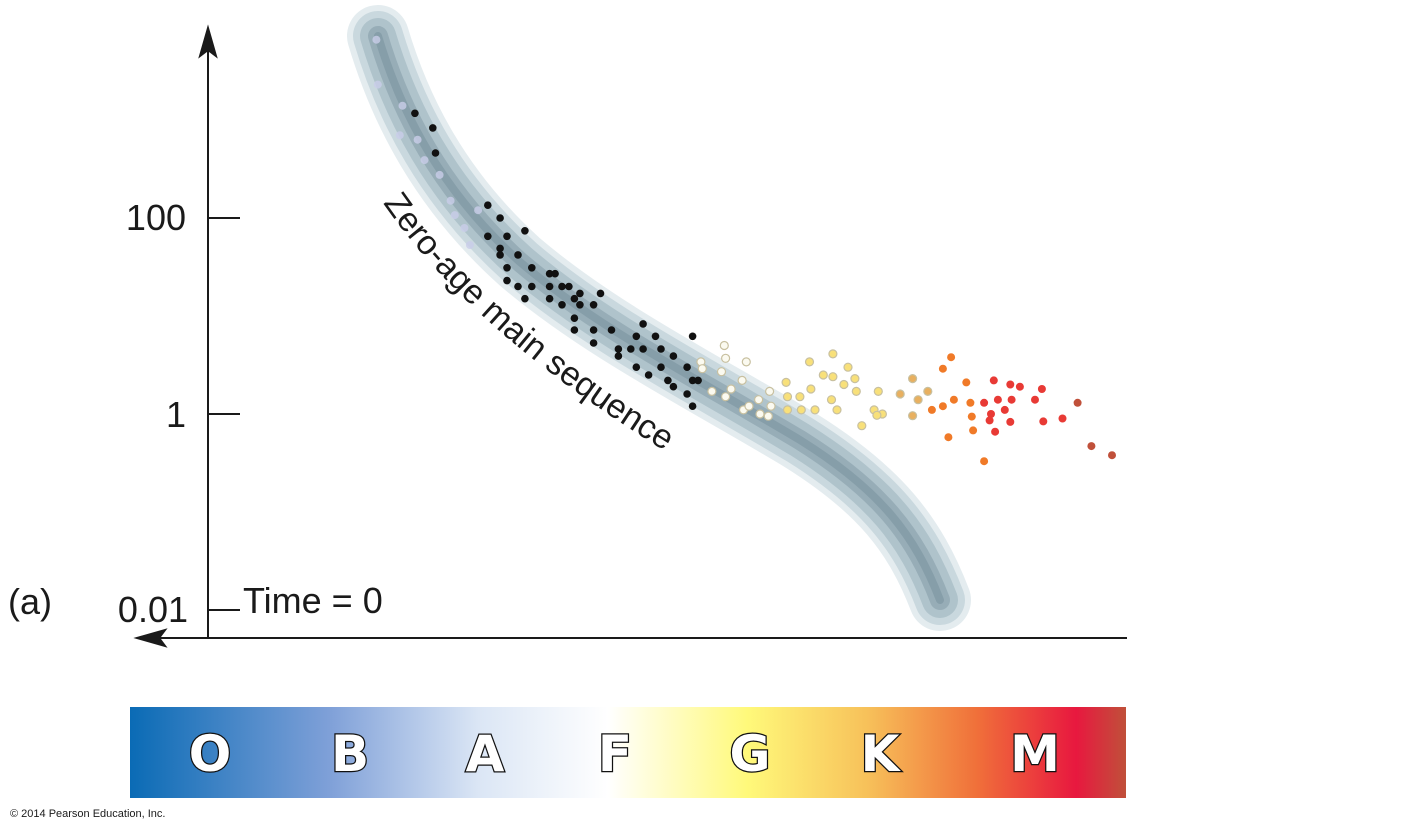 Image resolution: width=1411 pixels, height=833 pixels. What do you see at coordinates (1035, 754) in the screenshot?
I see `spectral-class-m: M` at bounding box center [1035, 754].